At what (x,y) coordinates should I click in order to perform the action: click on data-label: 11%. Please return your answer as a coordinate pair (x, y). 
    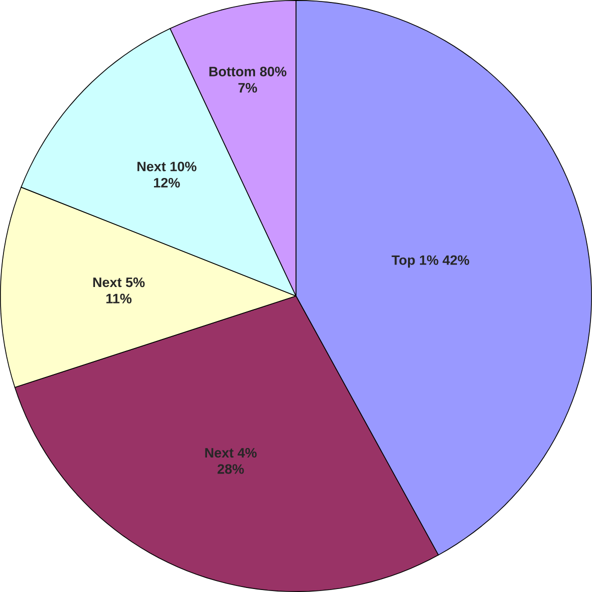
    Looking at the image, I should click on (119, 299).